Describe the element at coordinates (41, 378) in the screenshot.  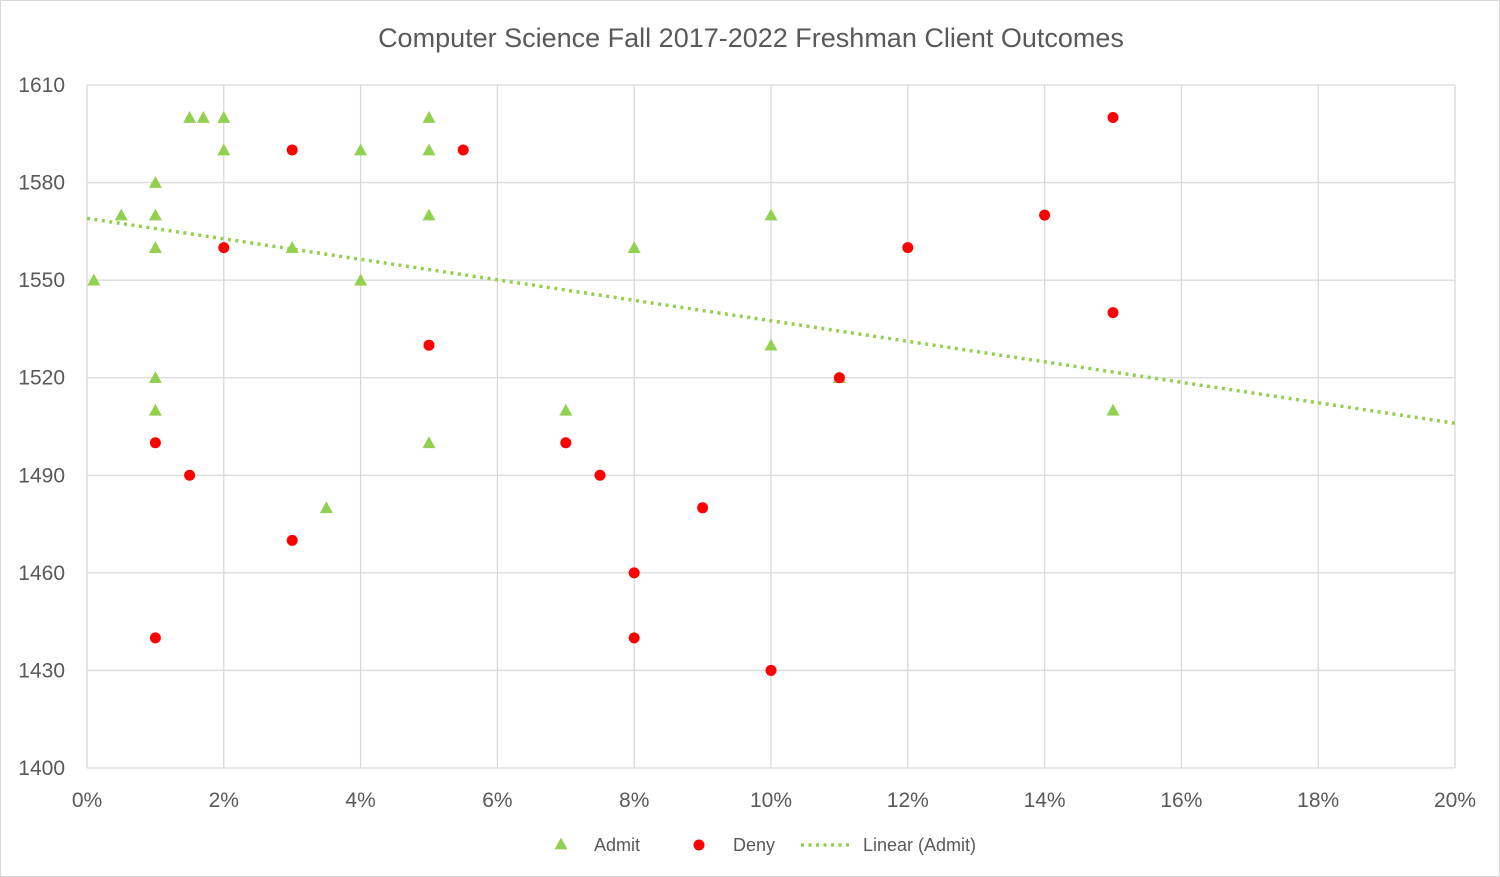
I see `y-tick-label: 1520` at that location.